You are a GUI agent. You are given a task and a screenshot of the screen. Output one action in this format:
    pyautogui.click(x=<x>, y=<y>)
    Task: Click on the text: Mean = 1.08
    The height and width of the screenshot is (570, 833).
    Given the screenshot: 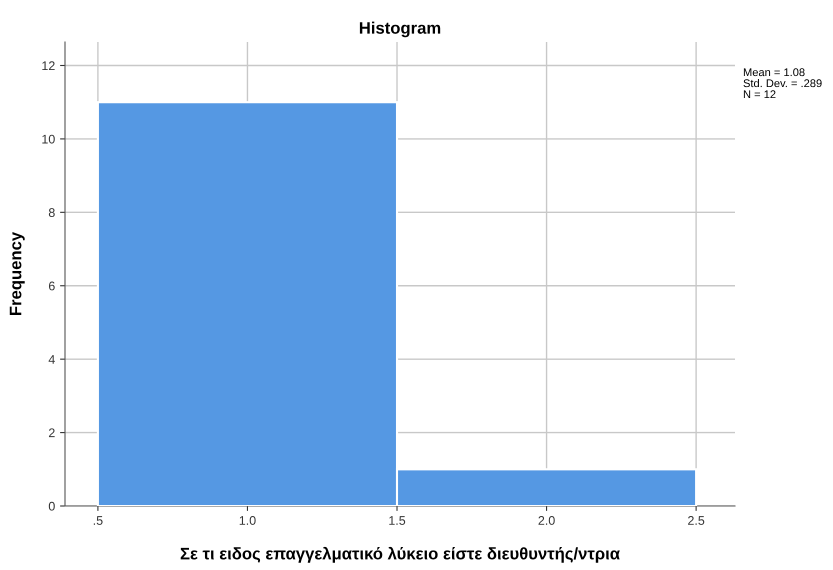 What is the action you would take?
    pyautogui.click(x=774, y=72)
    